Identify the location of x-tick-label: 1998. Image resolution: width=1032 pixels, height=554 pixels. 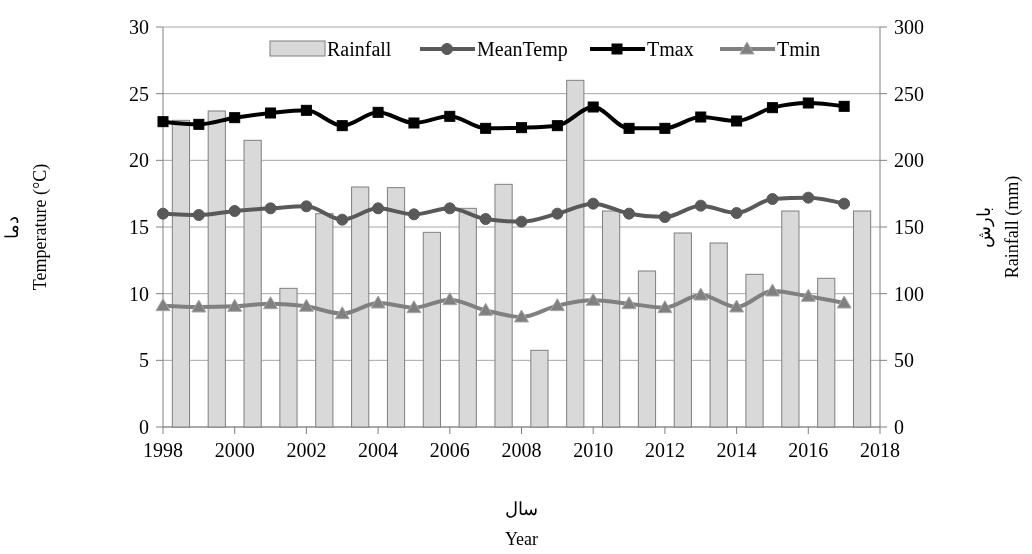
(163, 450).